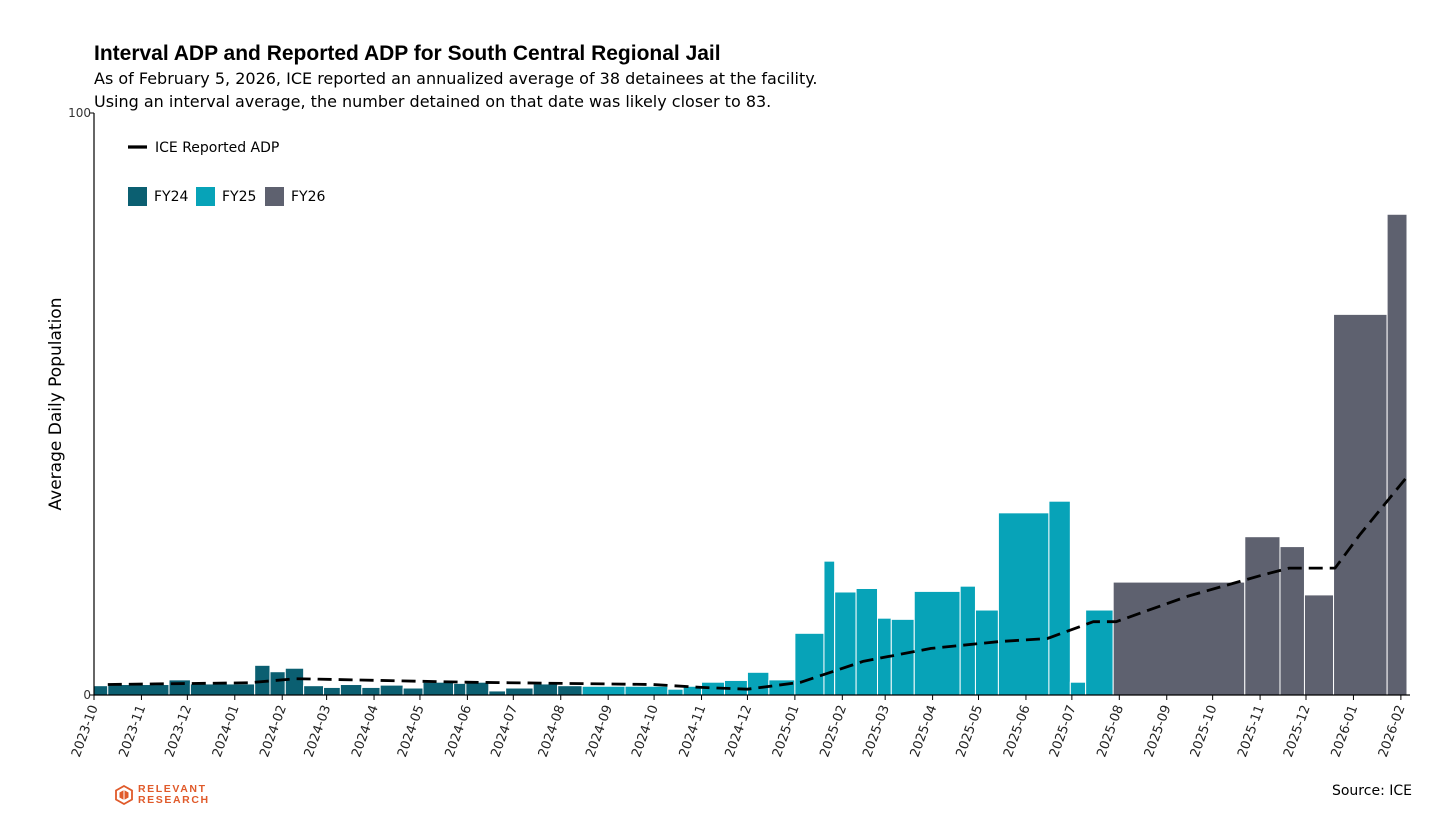  I want to click on x-tick-label: 2024-09, so click(599, 731).